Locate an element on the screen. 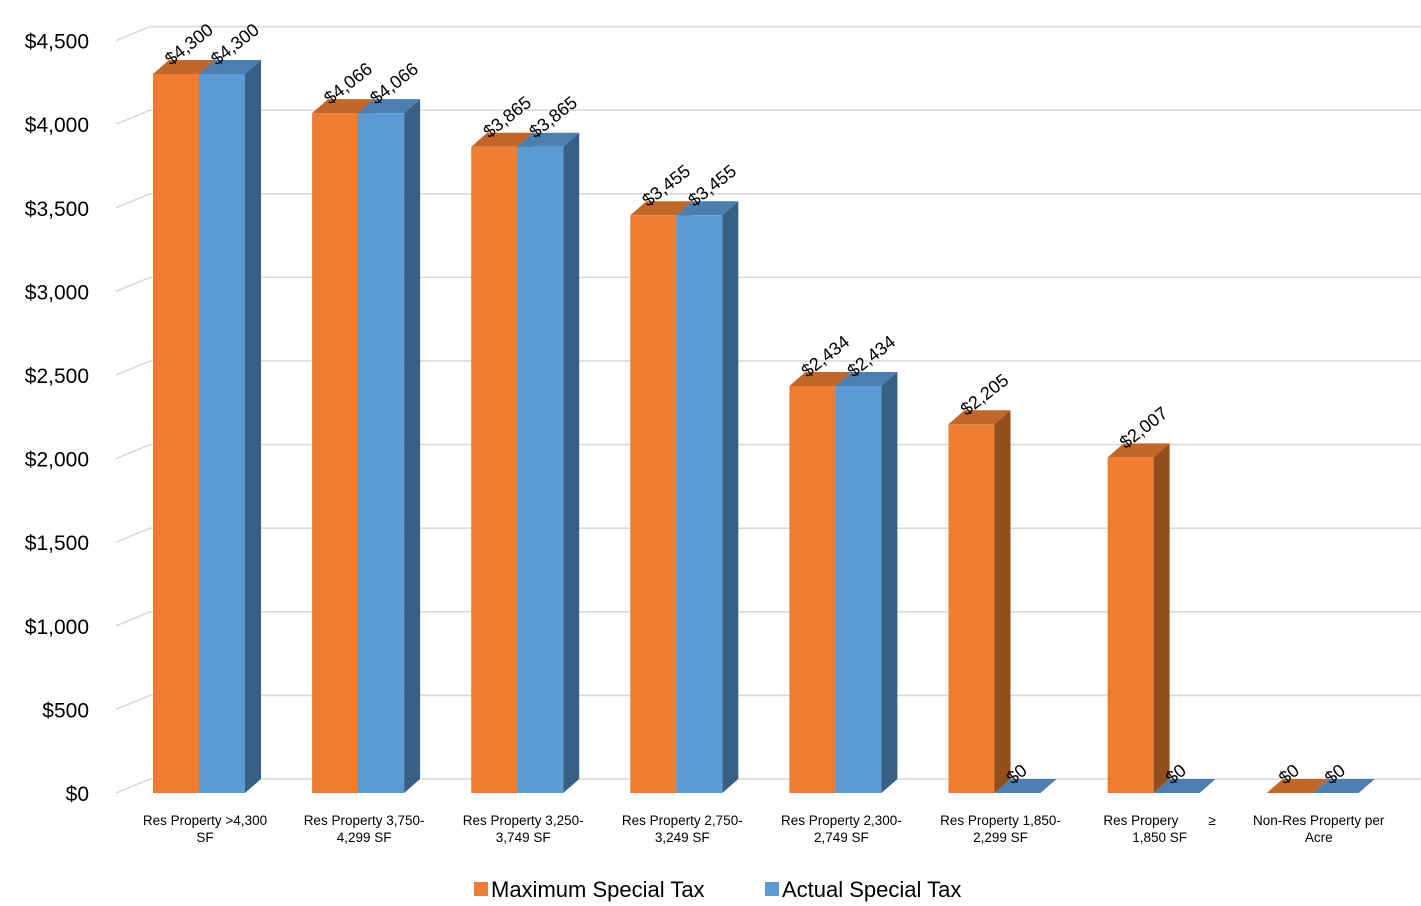 This screenshot has width=1421, height=906. x-tick-label: Res Property >4,300 is located at coordinates (205, 820).